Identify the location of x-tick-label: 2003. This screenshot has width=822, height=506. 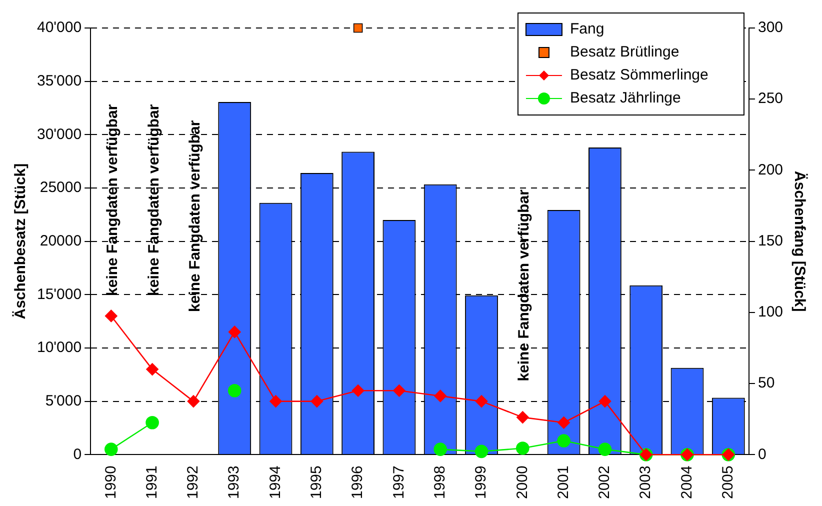
(645, 483).